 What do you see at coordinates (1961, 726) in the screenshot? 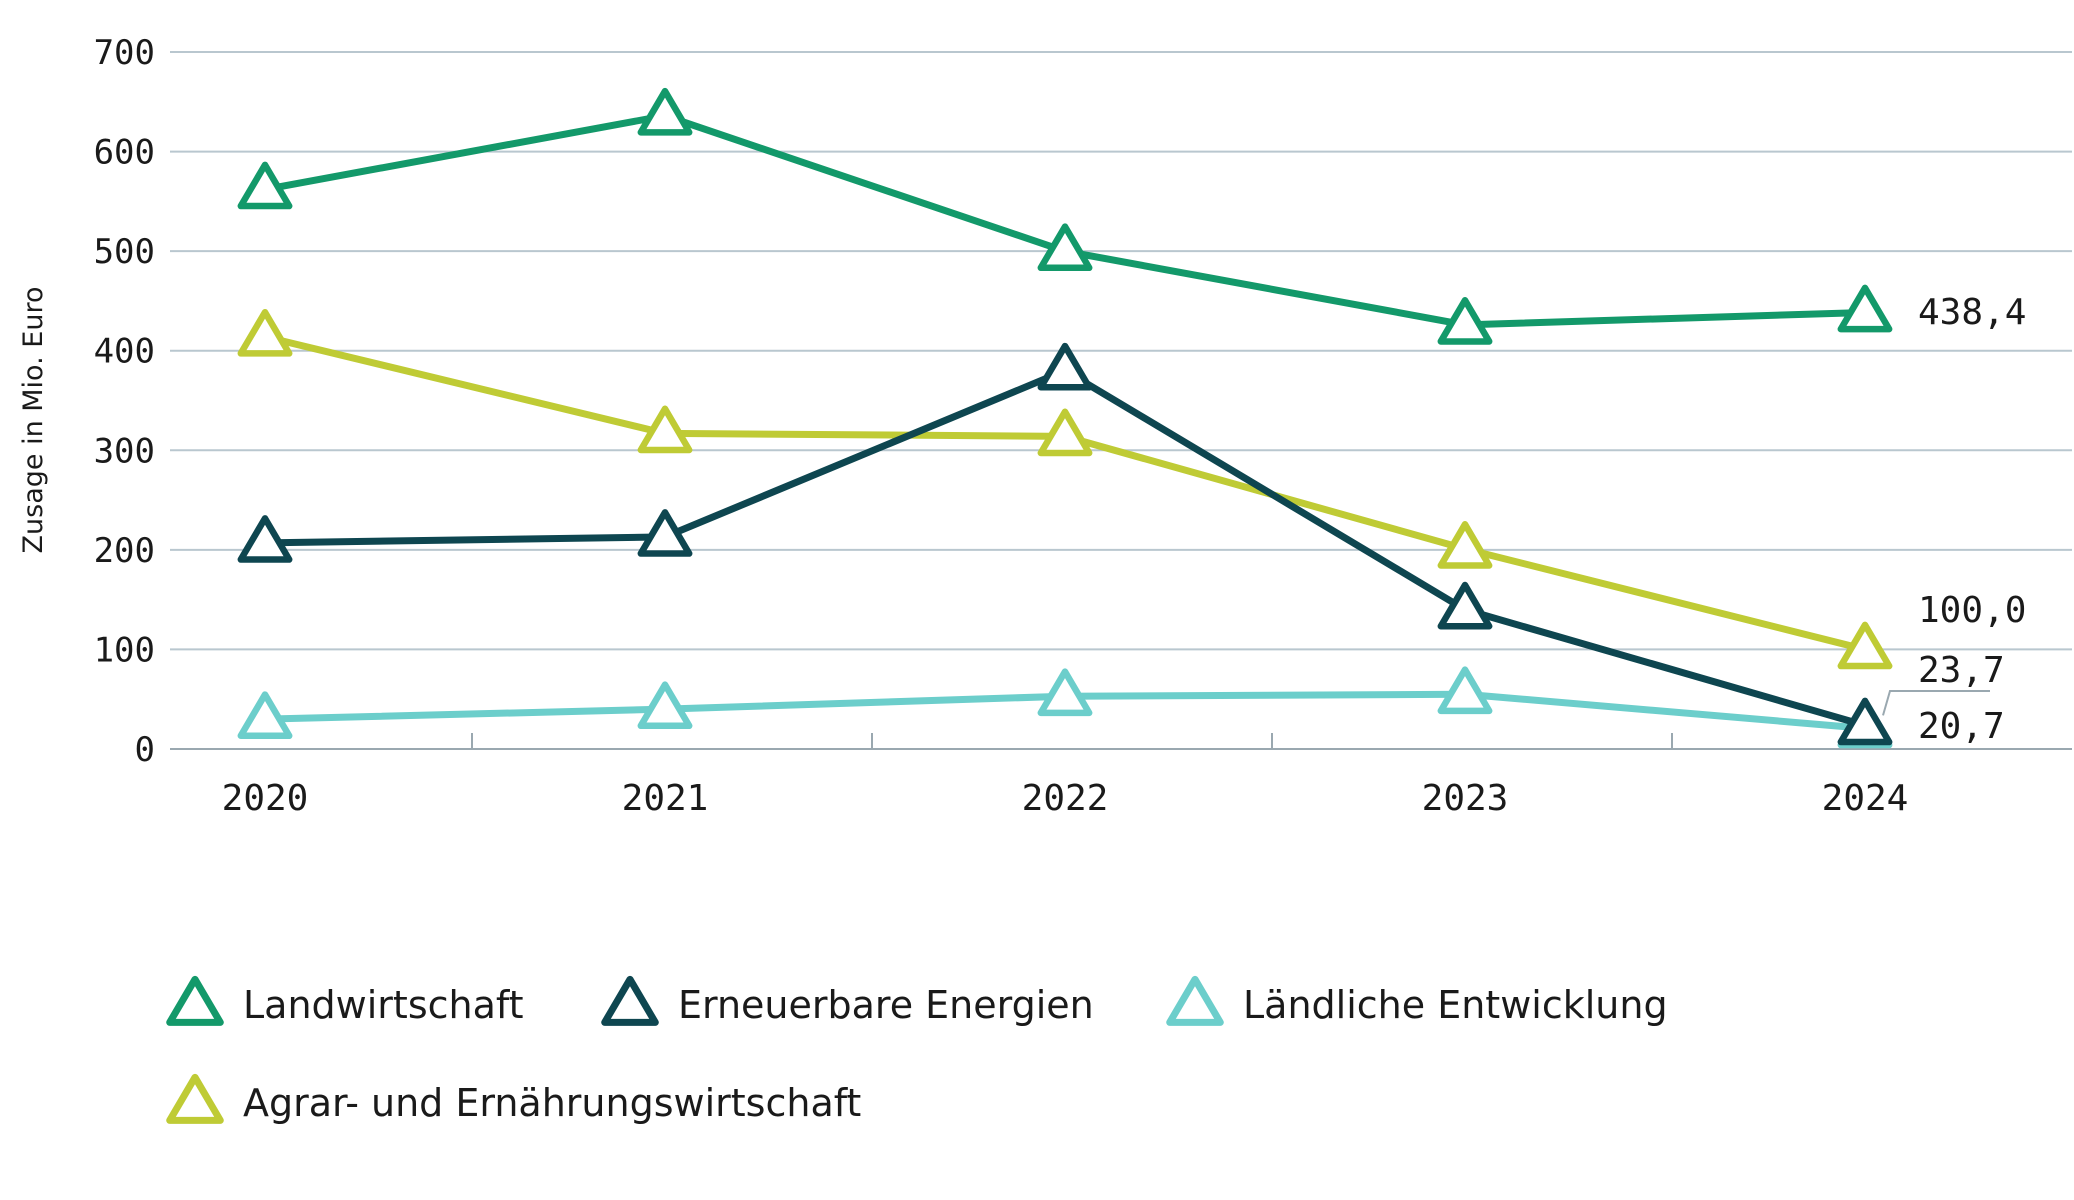
I see `end-value-label: 20,7` at bounding box center [1961, 726].